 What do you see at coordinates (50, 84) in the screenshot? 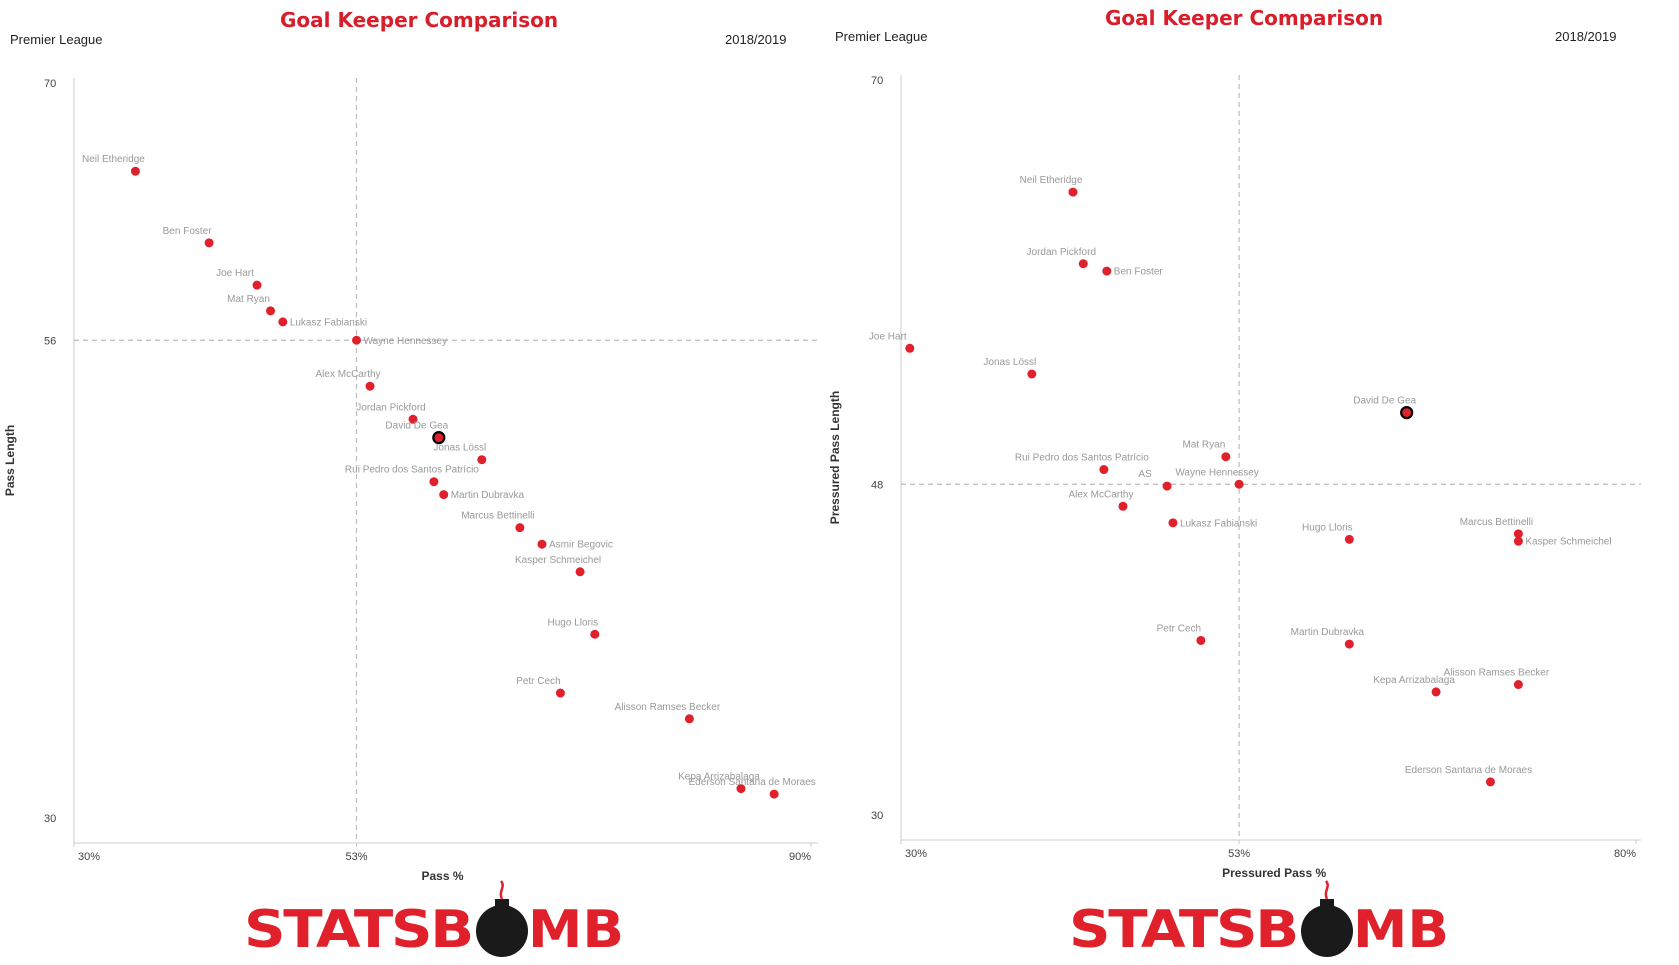
I see `y-tick-label: 70` at bounding box center [50, 84].